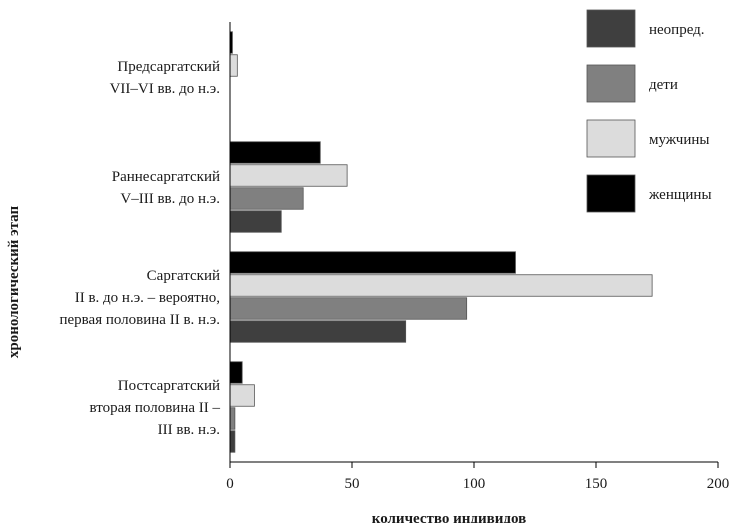 The image size is (733, 523). What do you see at coordinates (139, 320) in the screenshot?
I see `category-label-line: первая половина II в. н.э.` at bounding box center [139, 320].